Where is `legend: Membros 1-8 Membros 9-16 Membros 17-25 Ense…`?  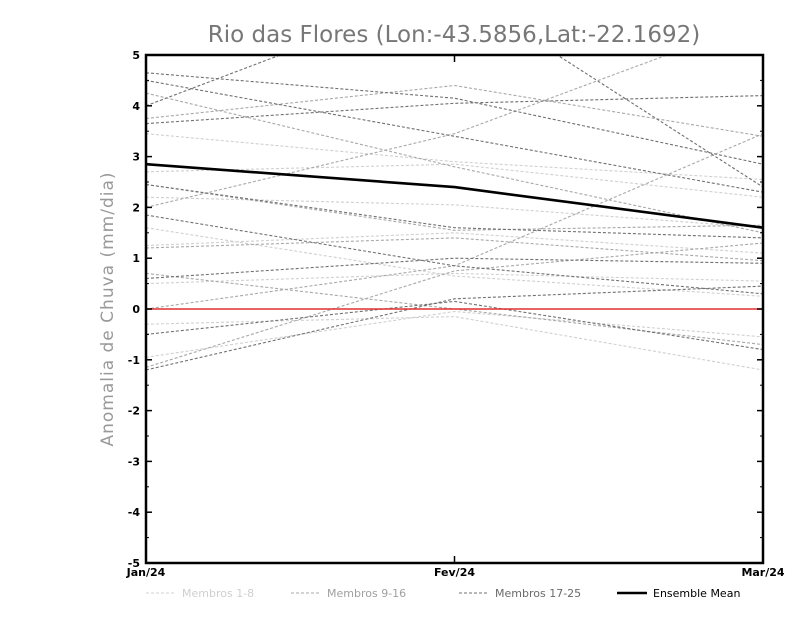 legend: Membros 1-8 Membros 9-16 Membros 17-25 Ense… is located at coordinates (443, 593).